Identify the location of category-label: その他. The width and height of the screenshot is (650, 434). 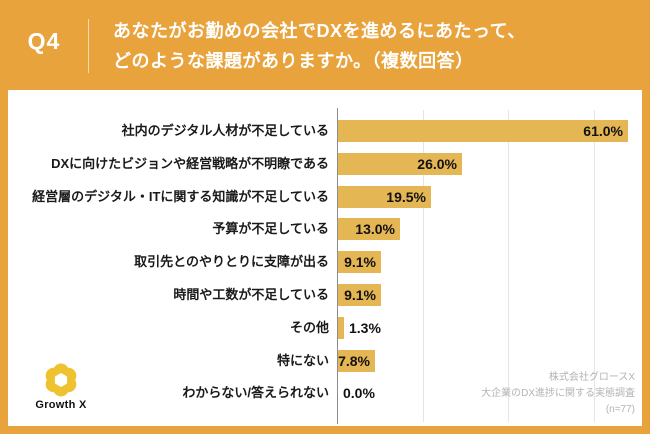
(309, 327).